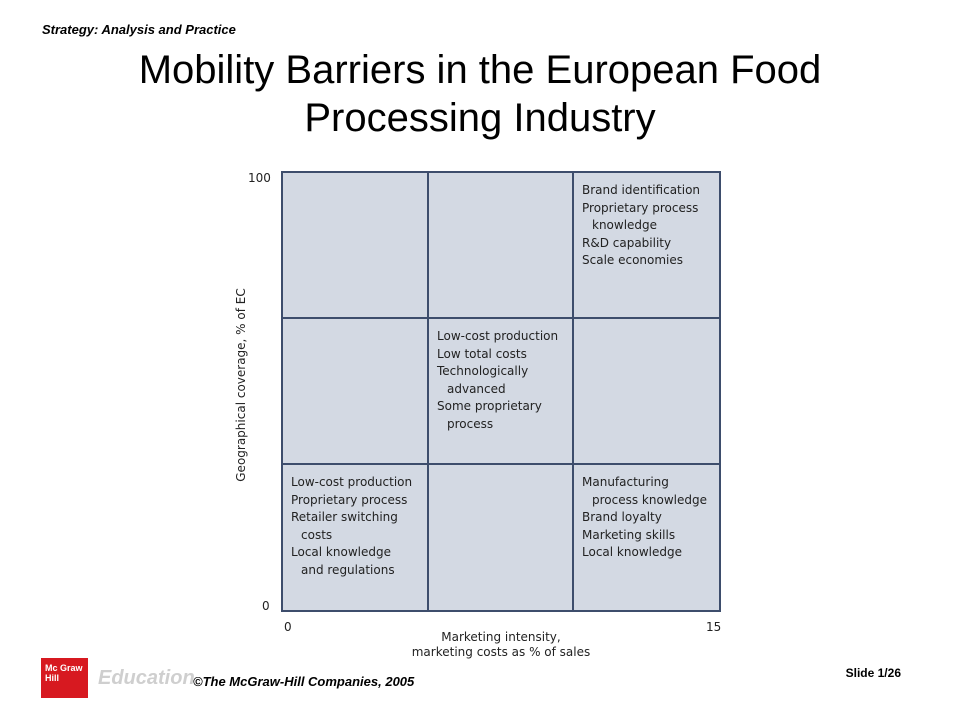 This screenshot has width=960, height=720. Describe the element at coordinates (241, 385) in the screenshot. I see `y-axis-title-text: Geographical coverage, % of EC` at that location.